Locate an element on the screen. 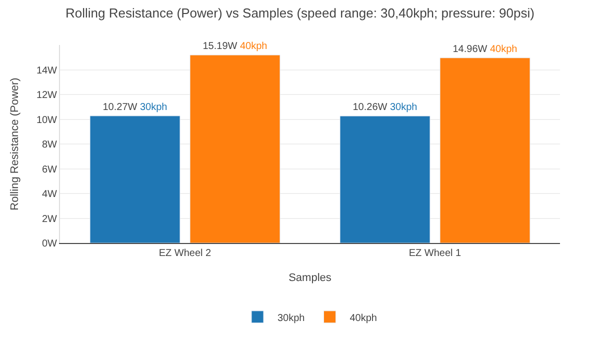  y-tick-label: 10W is located at coordinates (47, 120).